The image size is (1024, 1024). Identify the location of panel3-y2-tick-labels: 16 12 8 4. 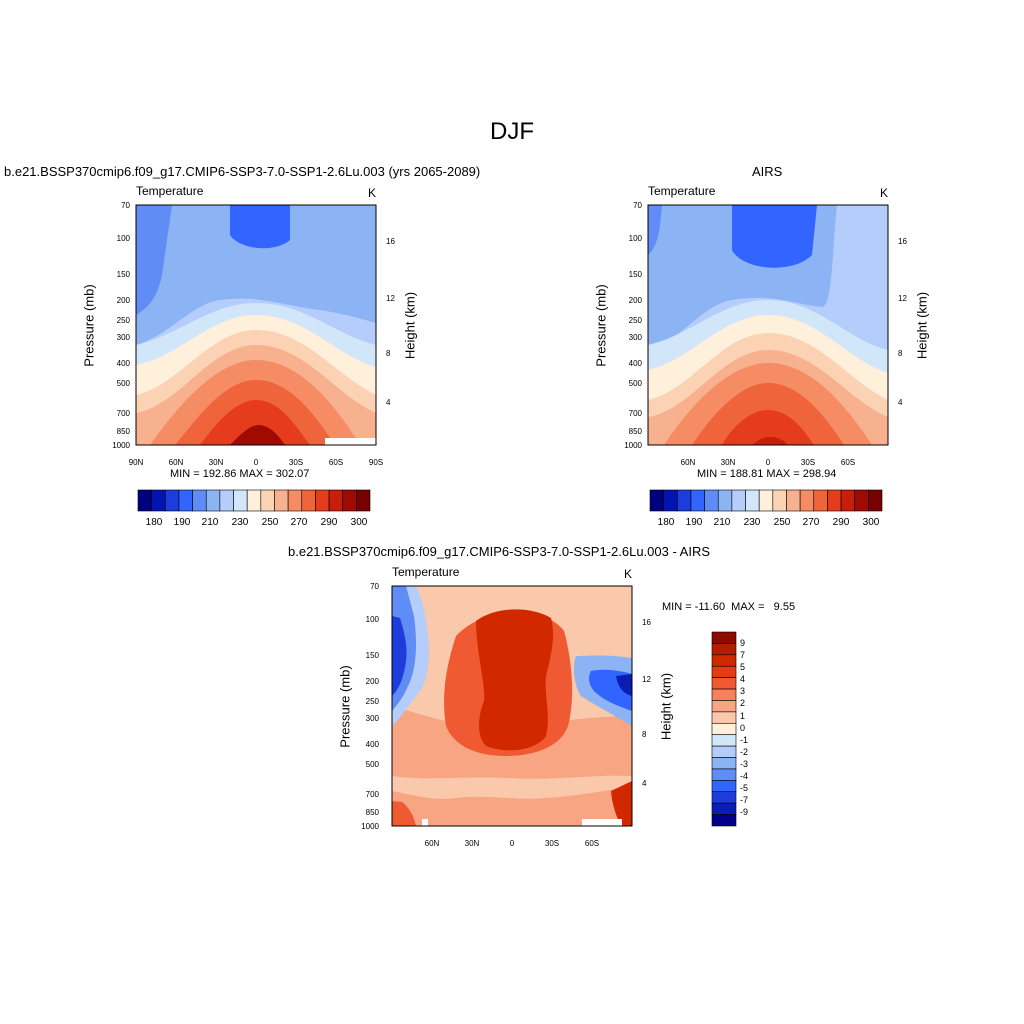
(646, 703).